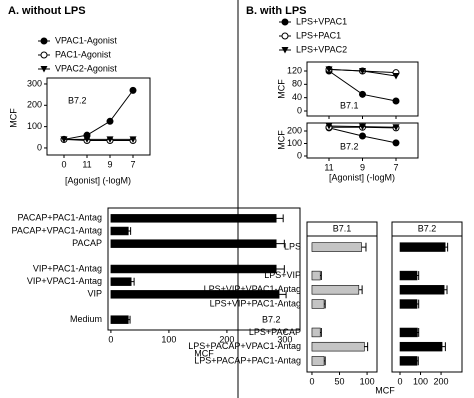  I want to click on legend-label: VPAC2-Agonist, so click(86, 68).